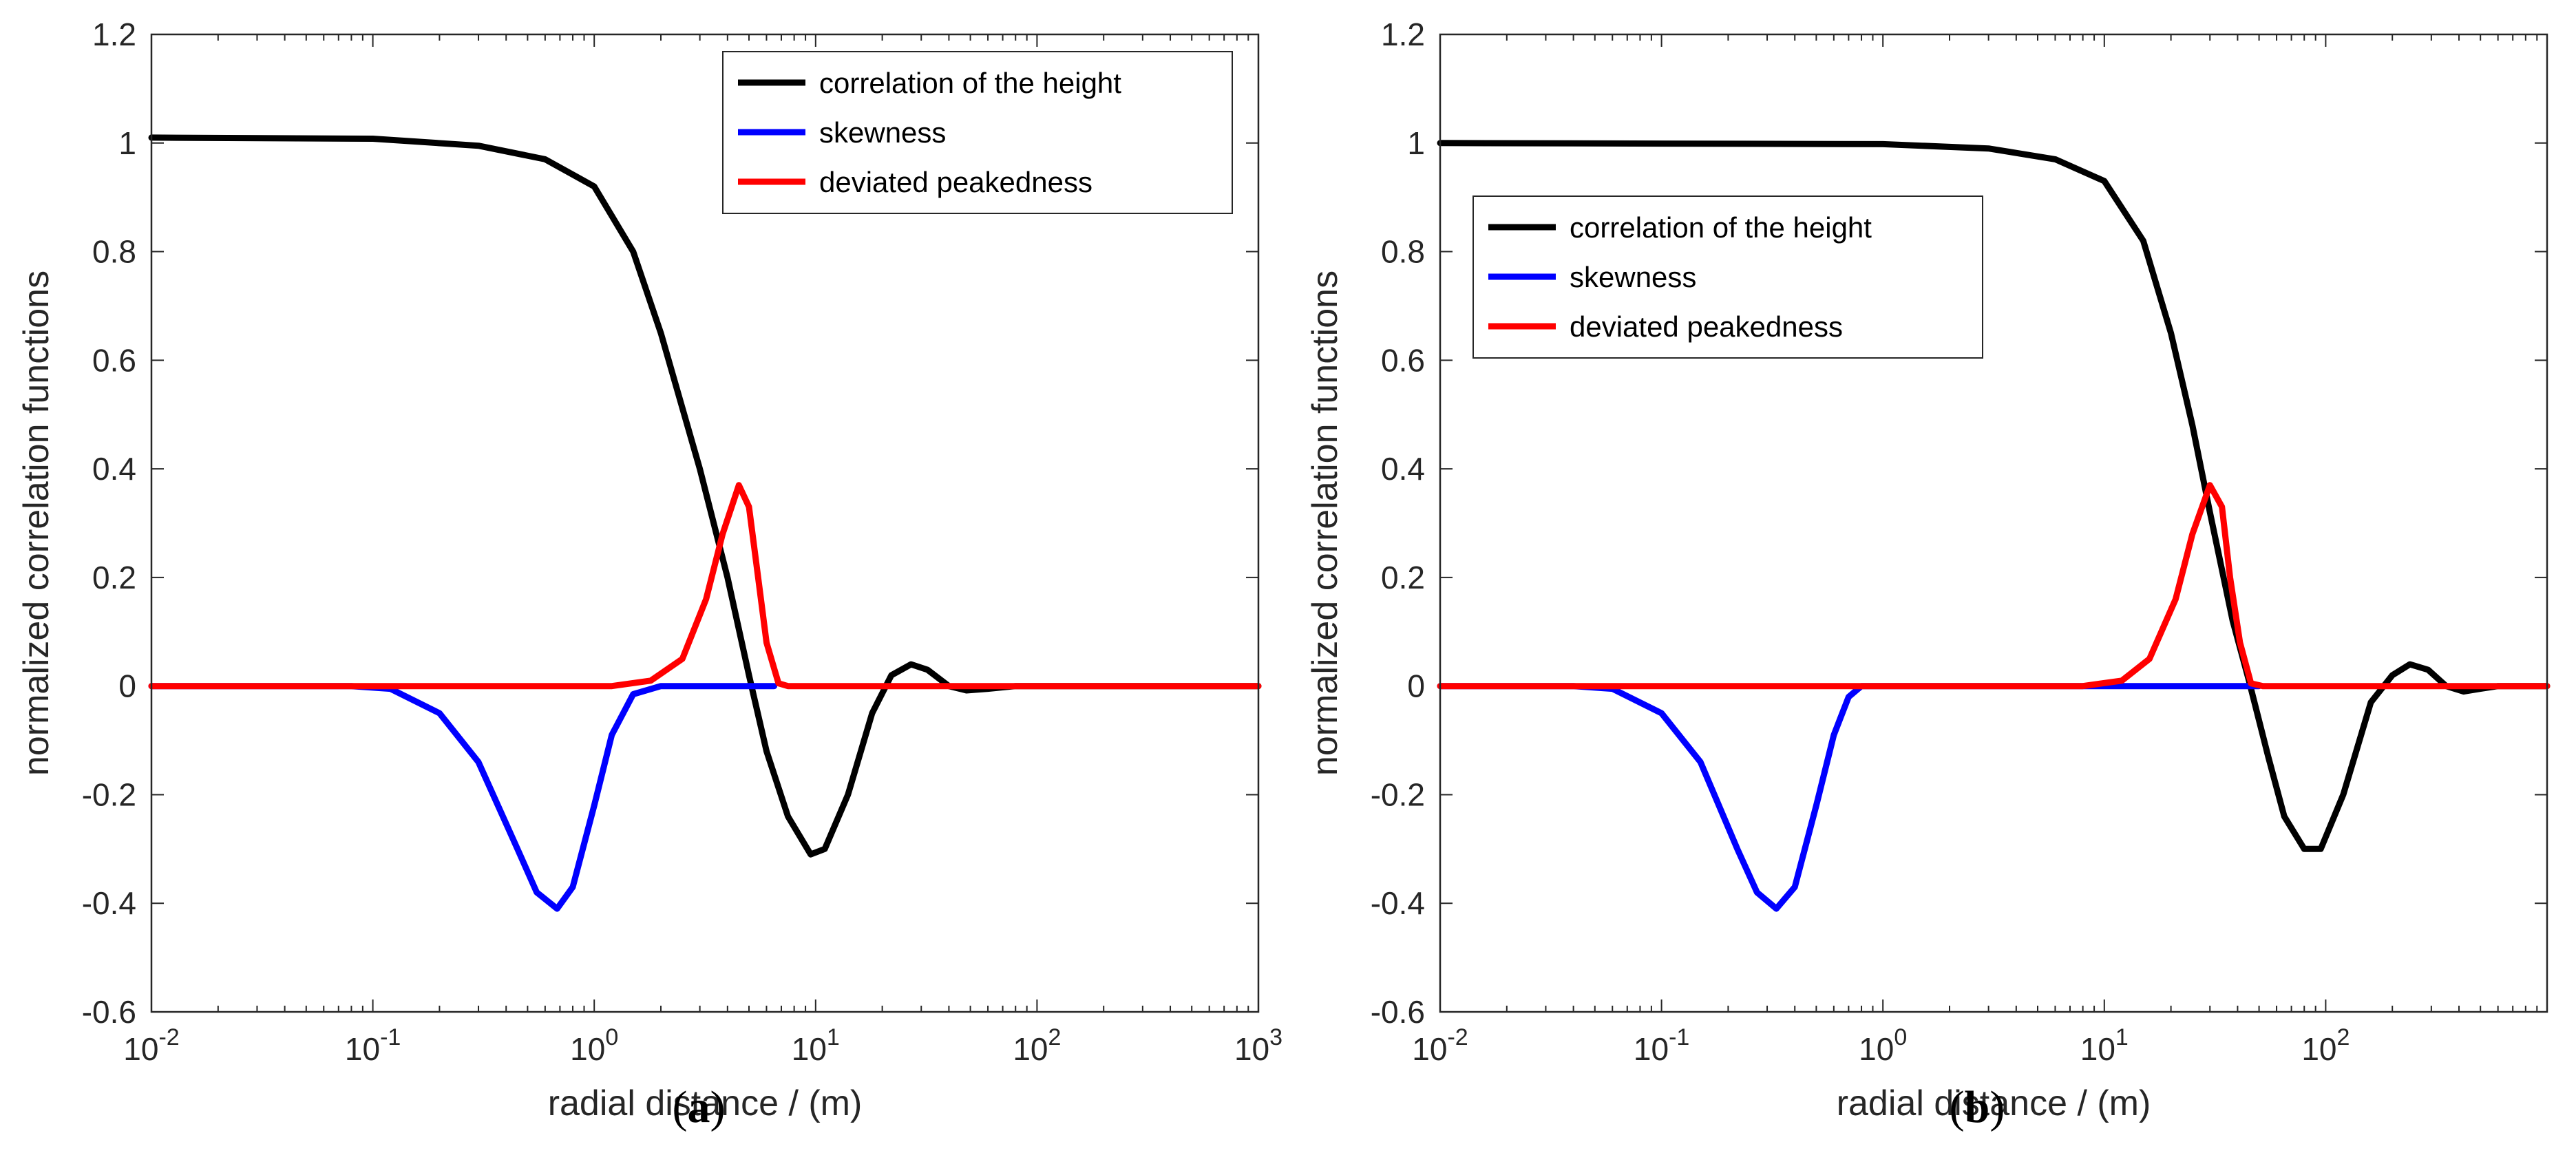 The image size is (2576, 1164). Describe the element at coordinates (1403, 577) in the screenshot. I see `panel-b-y-tick-label: 0.2` at that location.